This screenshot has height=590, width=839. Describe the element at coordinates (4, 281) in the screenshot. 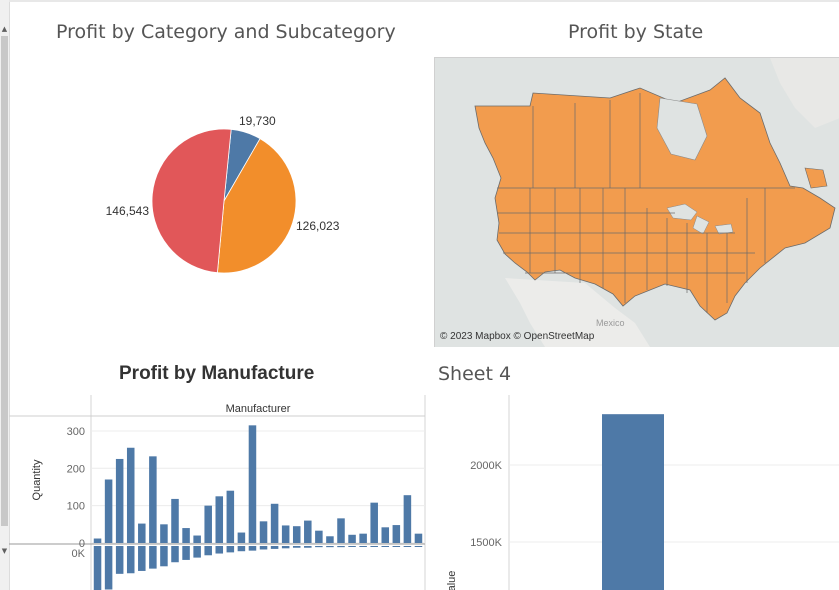

I see `scrollbar-thumb` at that location.